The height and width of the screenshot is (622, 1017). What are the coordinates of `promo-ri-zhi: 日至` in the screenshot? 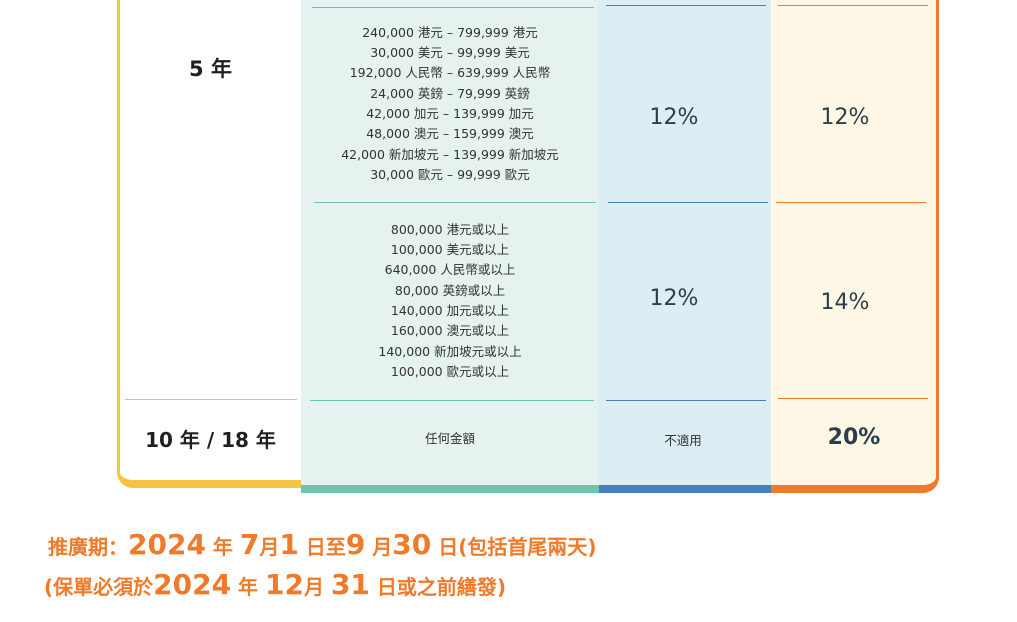 It's located at (322, 547).